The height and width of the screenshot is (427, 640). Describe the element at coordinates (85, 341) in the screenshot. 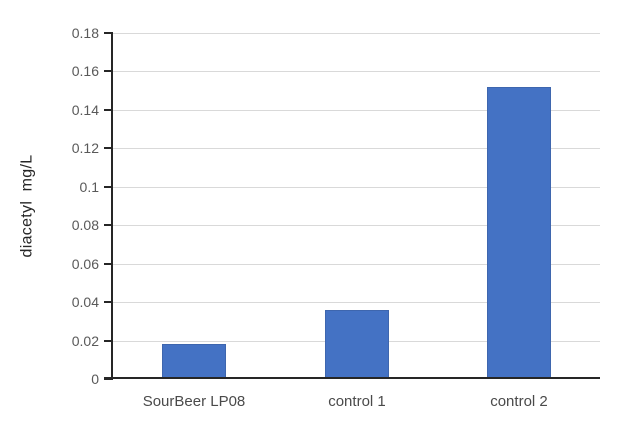

I see `y-tick-label: 0.02` at that location.